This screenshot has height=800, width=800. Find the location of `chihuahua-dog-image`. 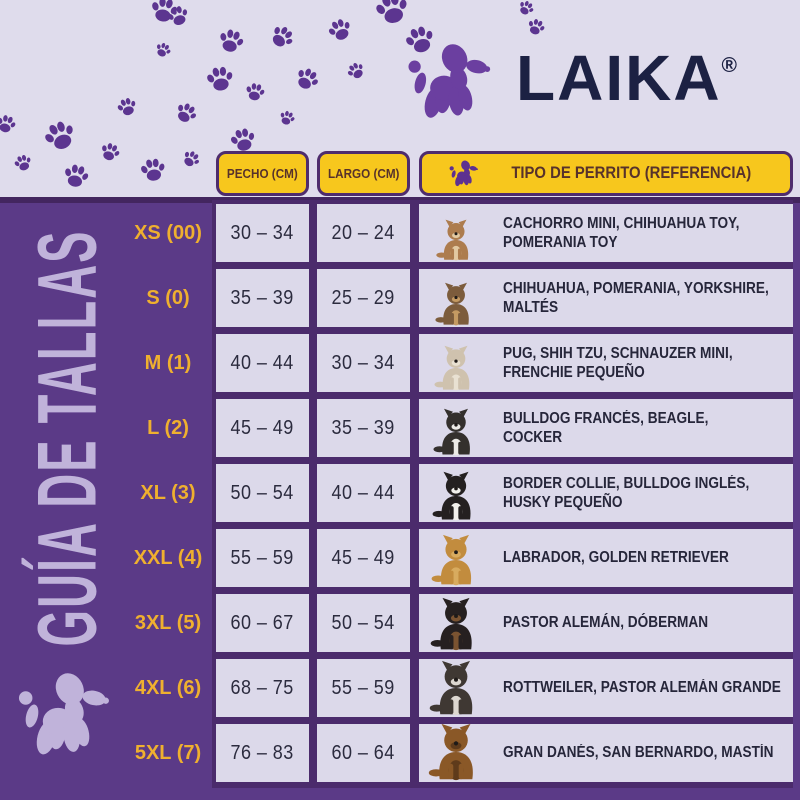

chihuahua-dog-image is located at coordinates (452, 240).